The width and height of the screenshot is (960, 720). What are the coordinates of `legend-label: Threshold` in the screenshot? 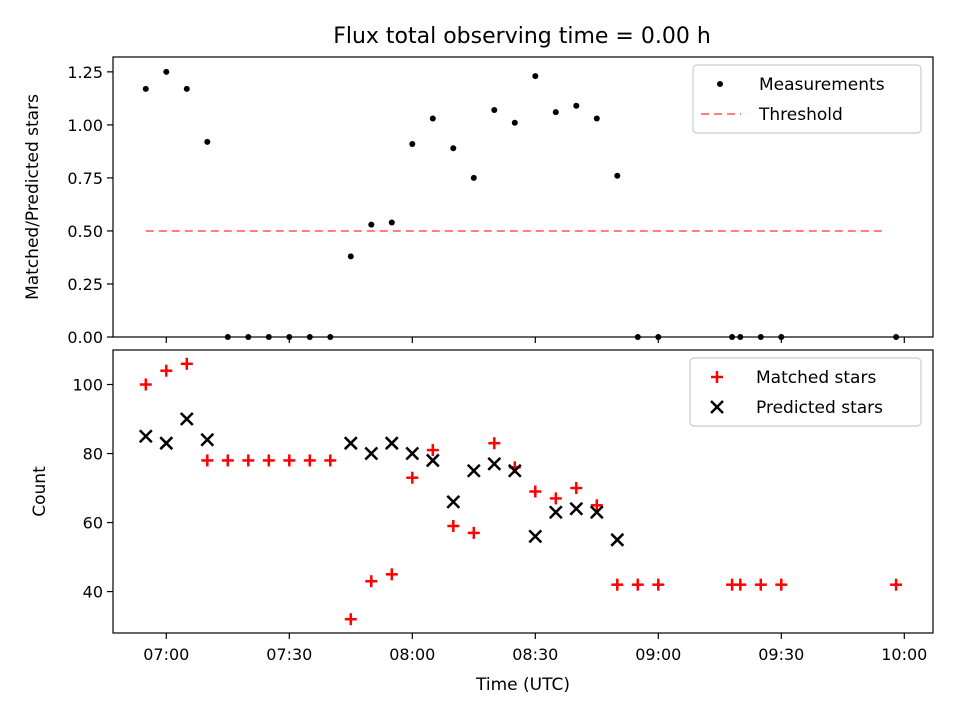 It's located at (800, 115).